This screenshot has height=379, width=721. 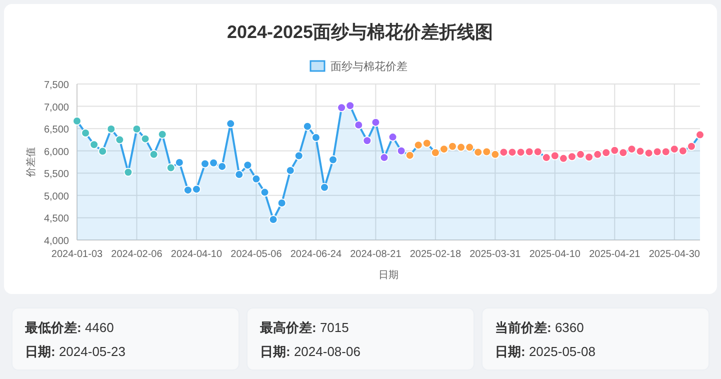 I want to click on x-tick-label: 2025-04-10, so click(x=555, y=254).